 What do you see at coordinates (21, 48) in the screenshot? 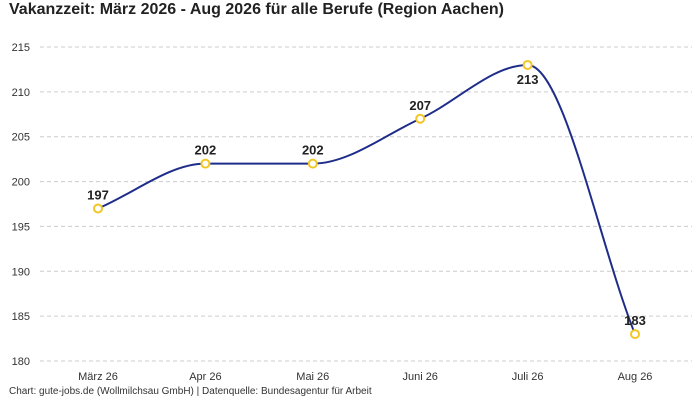
I see `y-tick-label: 215` at bounding box center [21, 48].